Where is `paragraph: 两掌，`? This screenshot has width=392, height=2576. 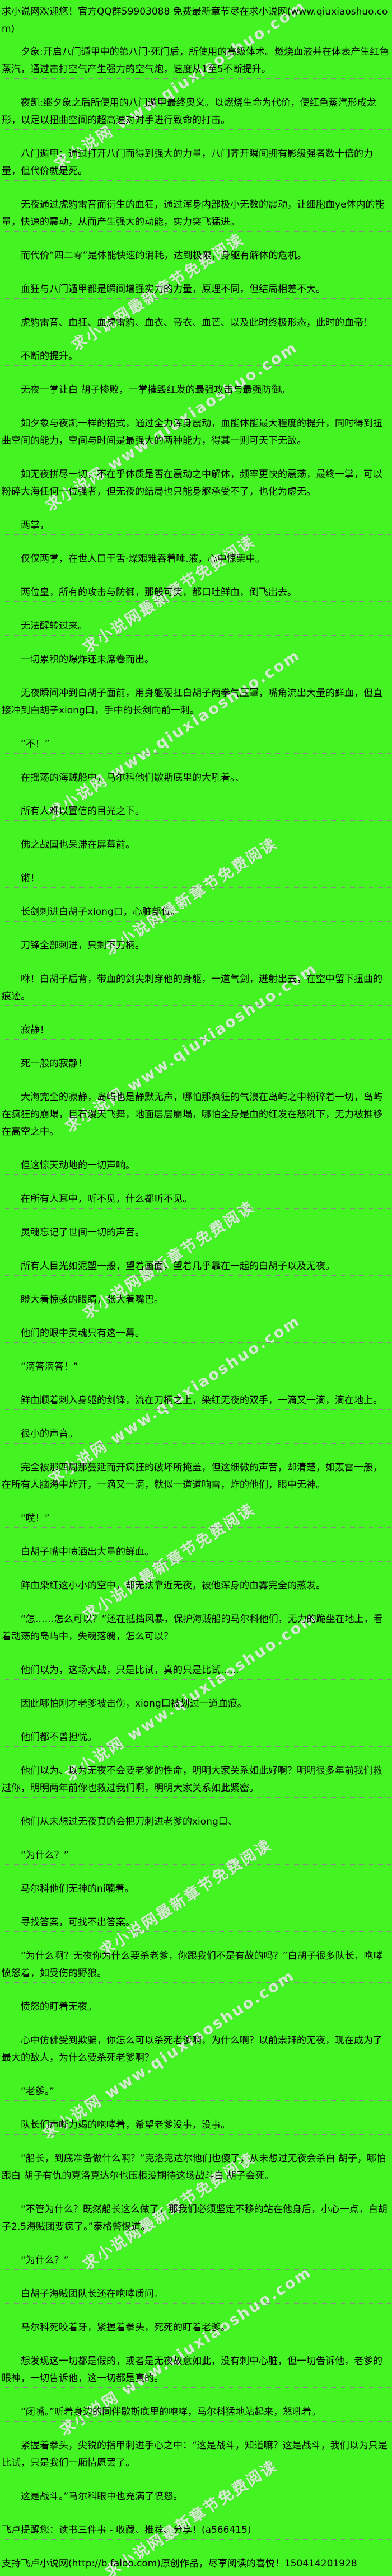
paragraph: 两掌， is located at coordinates (197, 526).